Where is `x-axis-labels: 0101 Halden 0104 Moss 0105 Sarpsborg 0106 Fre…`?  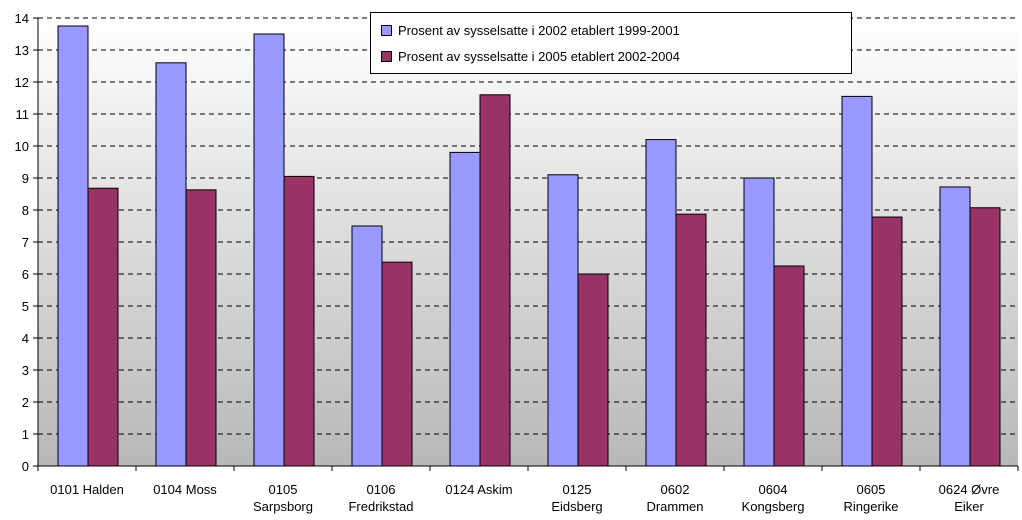 x-axis-labels: 0101 Halden 0104 Moss 0105 Sarpsborg 0106 Fre… is located at coordinates (524, 498).